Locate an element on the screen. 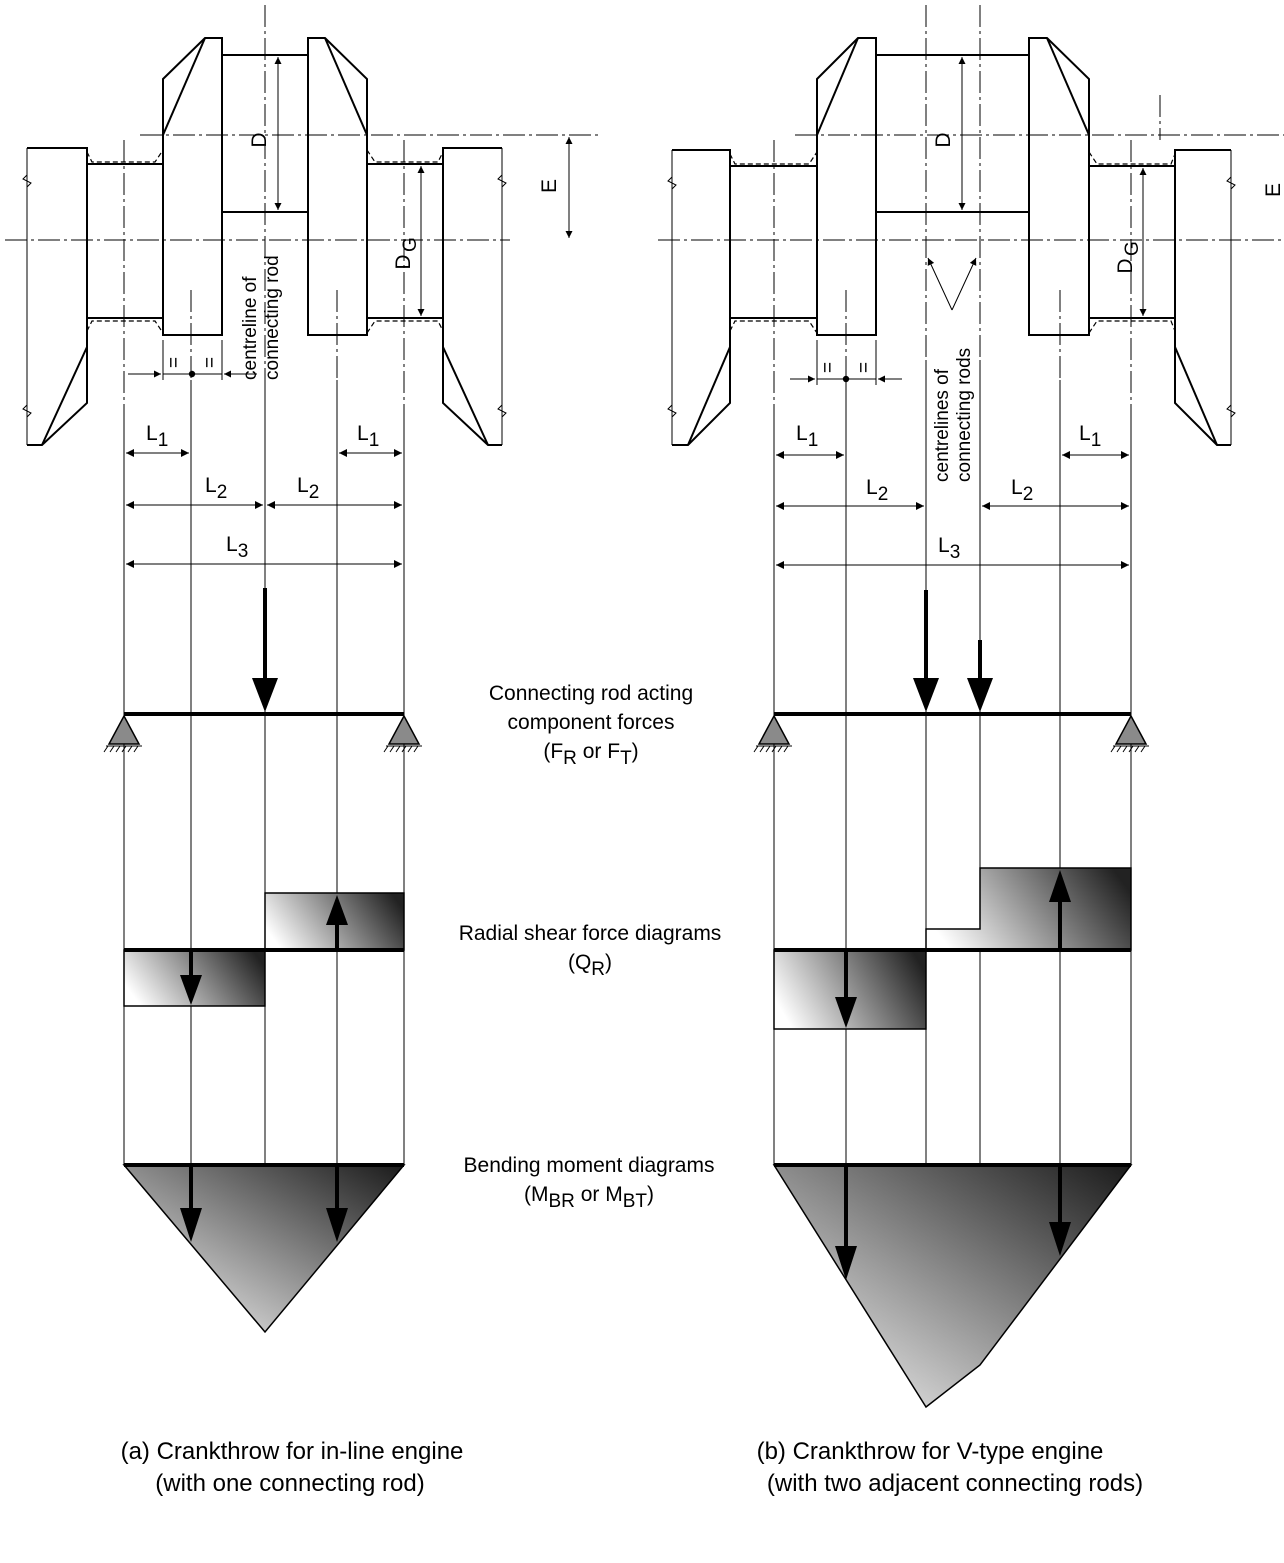 The width and height of the screenshot is (1284, 1563). right-L2-b: L2 is located at coordinates (1022, 490).